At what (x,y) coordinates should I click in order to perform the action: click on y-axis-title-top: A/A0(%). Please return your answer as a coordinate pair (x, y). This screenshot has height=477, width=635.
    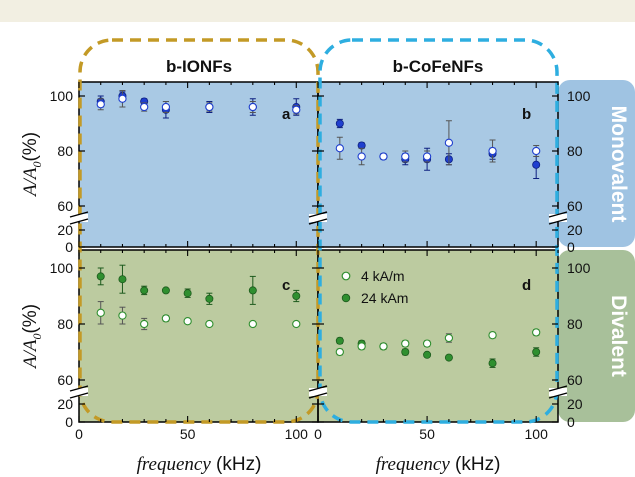
    Looking at the image, I should click on (32, 165).